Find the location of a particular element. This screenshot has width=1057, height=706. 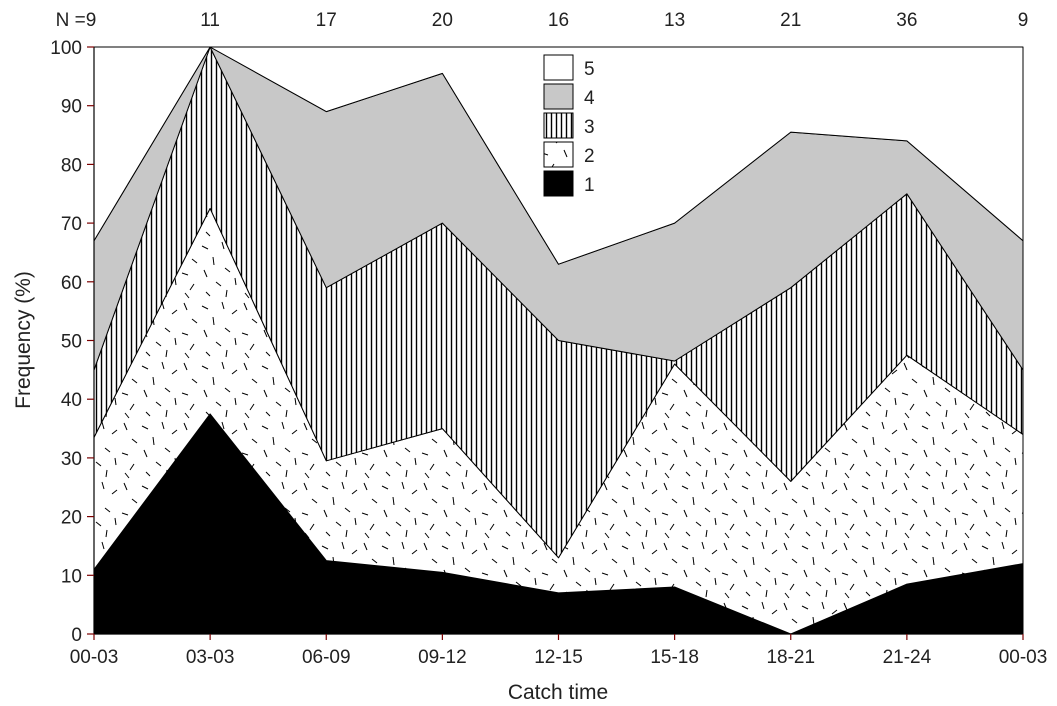

x-tick-label: 06-09 is located at coordinates (326, 657).